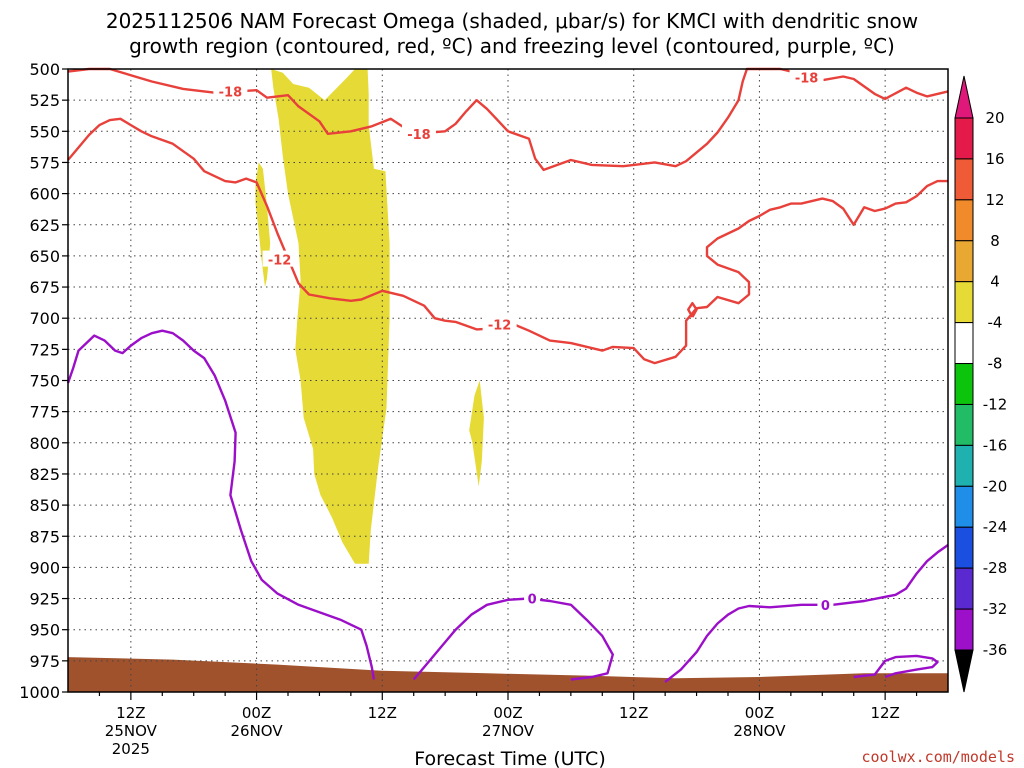 Image resolution: width=1024 pixels, height=768 pixels. I want to click on x-tick-label: 28NOV, so click(759, 731).